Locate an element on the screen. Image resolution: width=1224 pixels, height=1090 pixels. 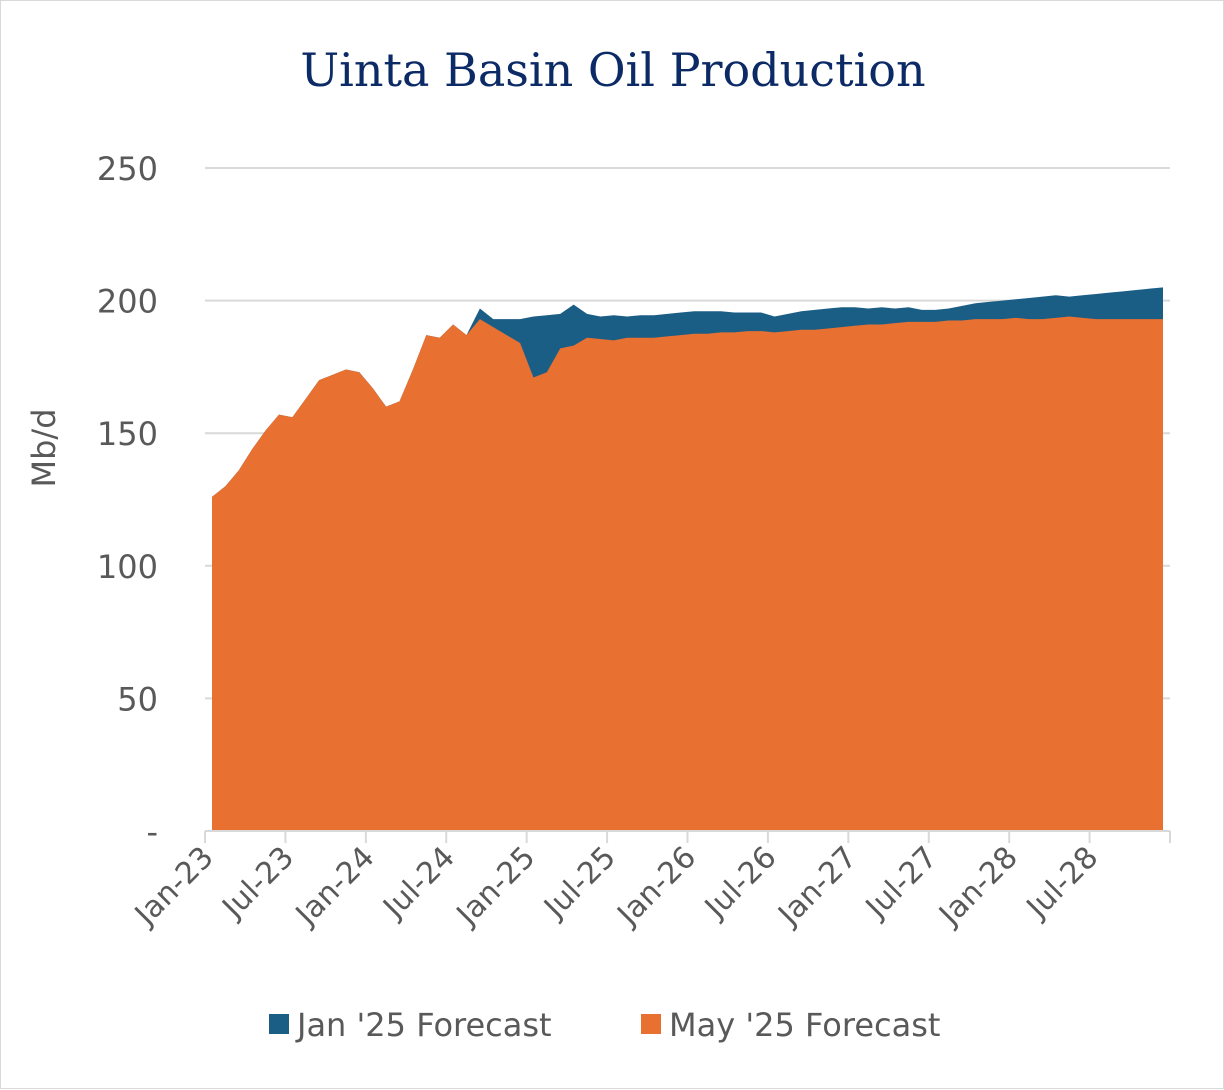
x-tick-label: Jul-28 is located at coordinates (1062, 883).